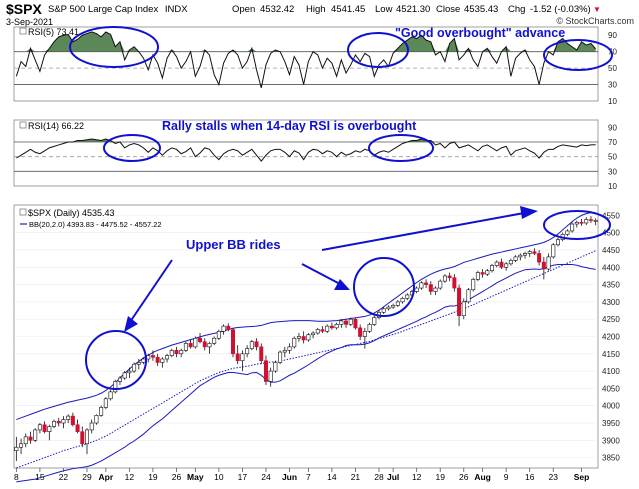  What do you see at coordinates (423, 231) in the screenshot?
I see `arrow-to-sep-line` at bounding box center [423, 231].